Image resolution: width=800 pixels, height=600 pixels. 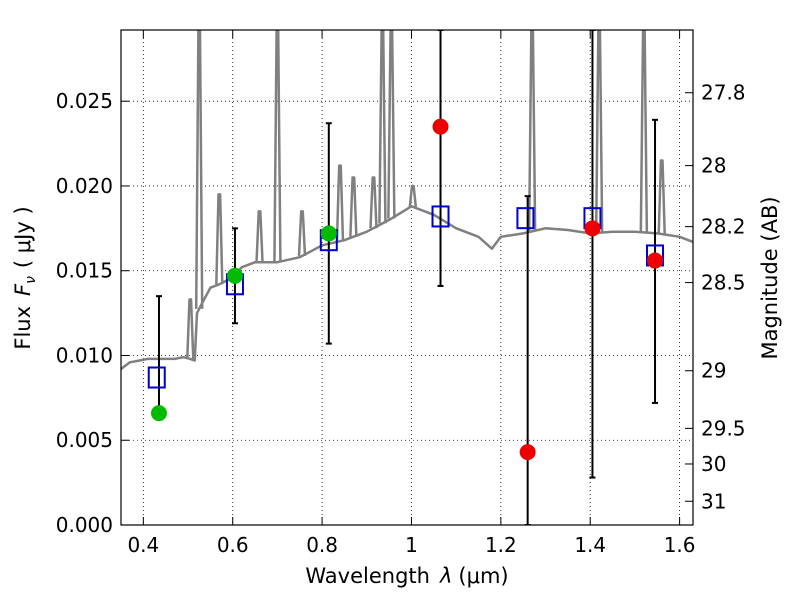 What do you see at coordinates (84, 440) in the screenshot?
I see `y-tick-label: 0.005` at bounding box center [84, 440].